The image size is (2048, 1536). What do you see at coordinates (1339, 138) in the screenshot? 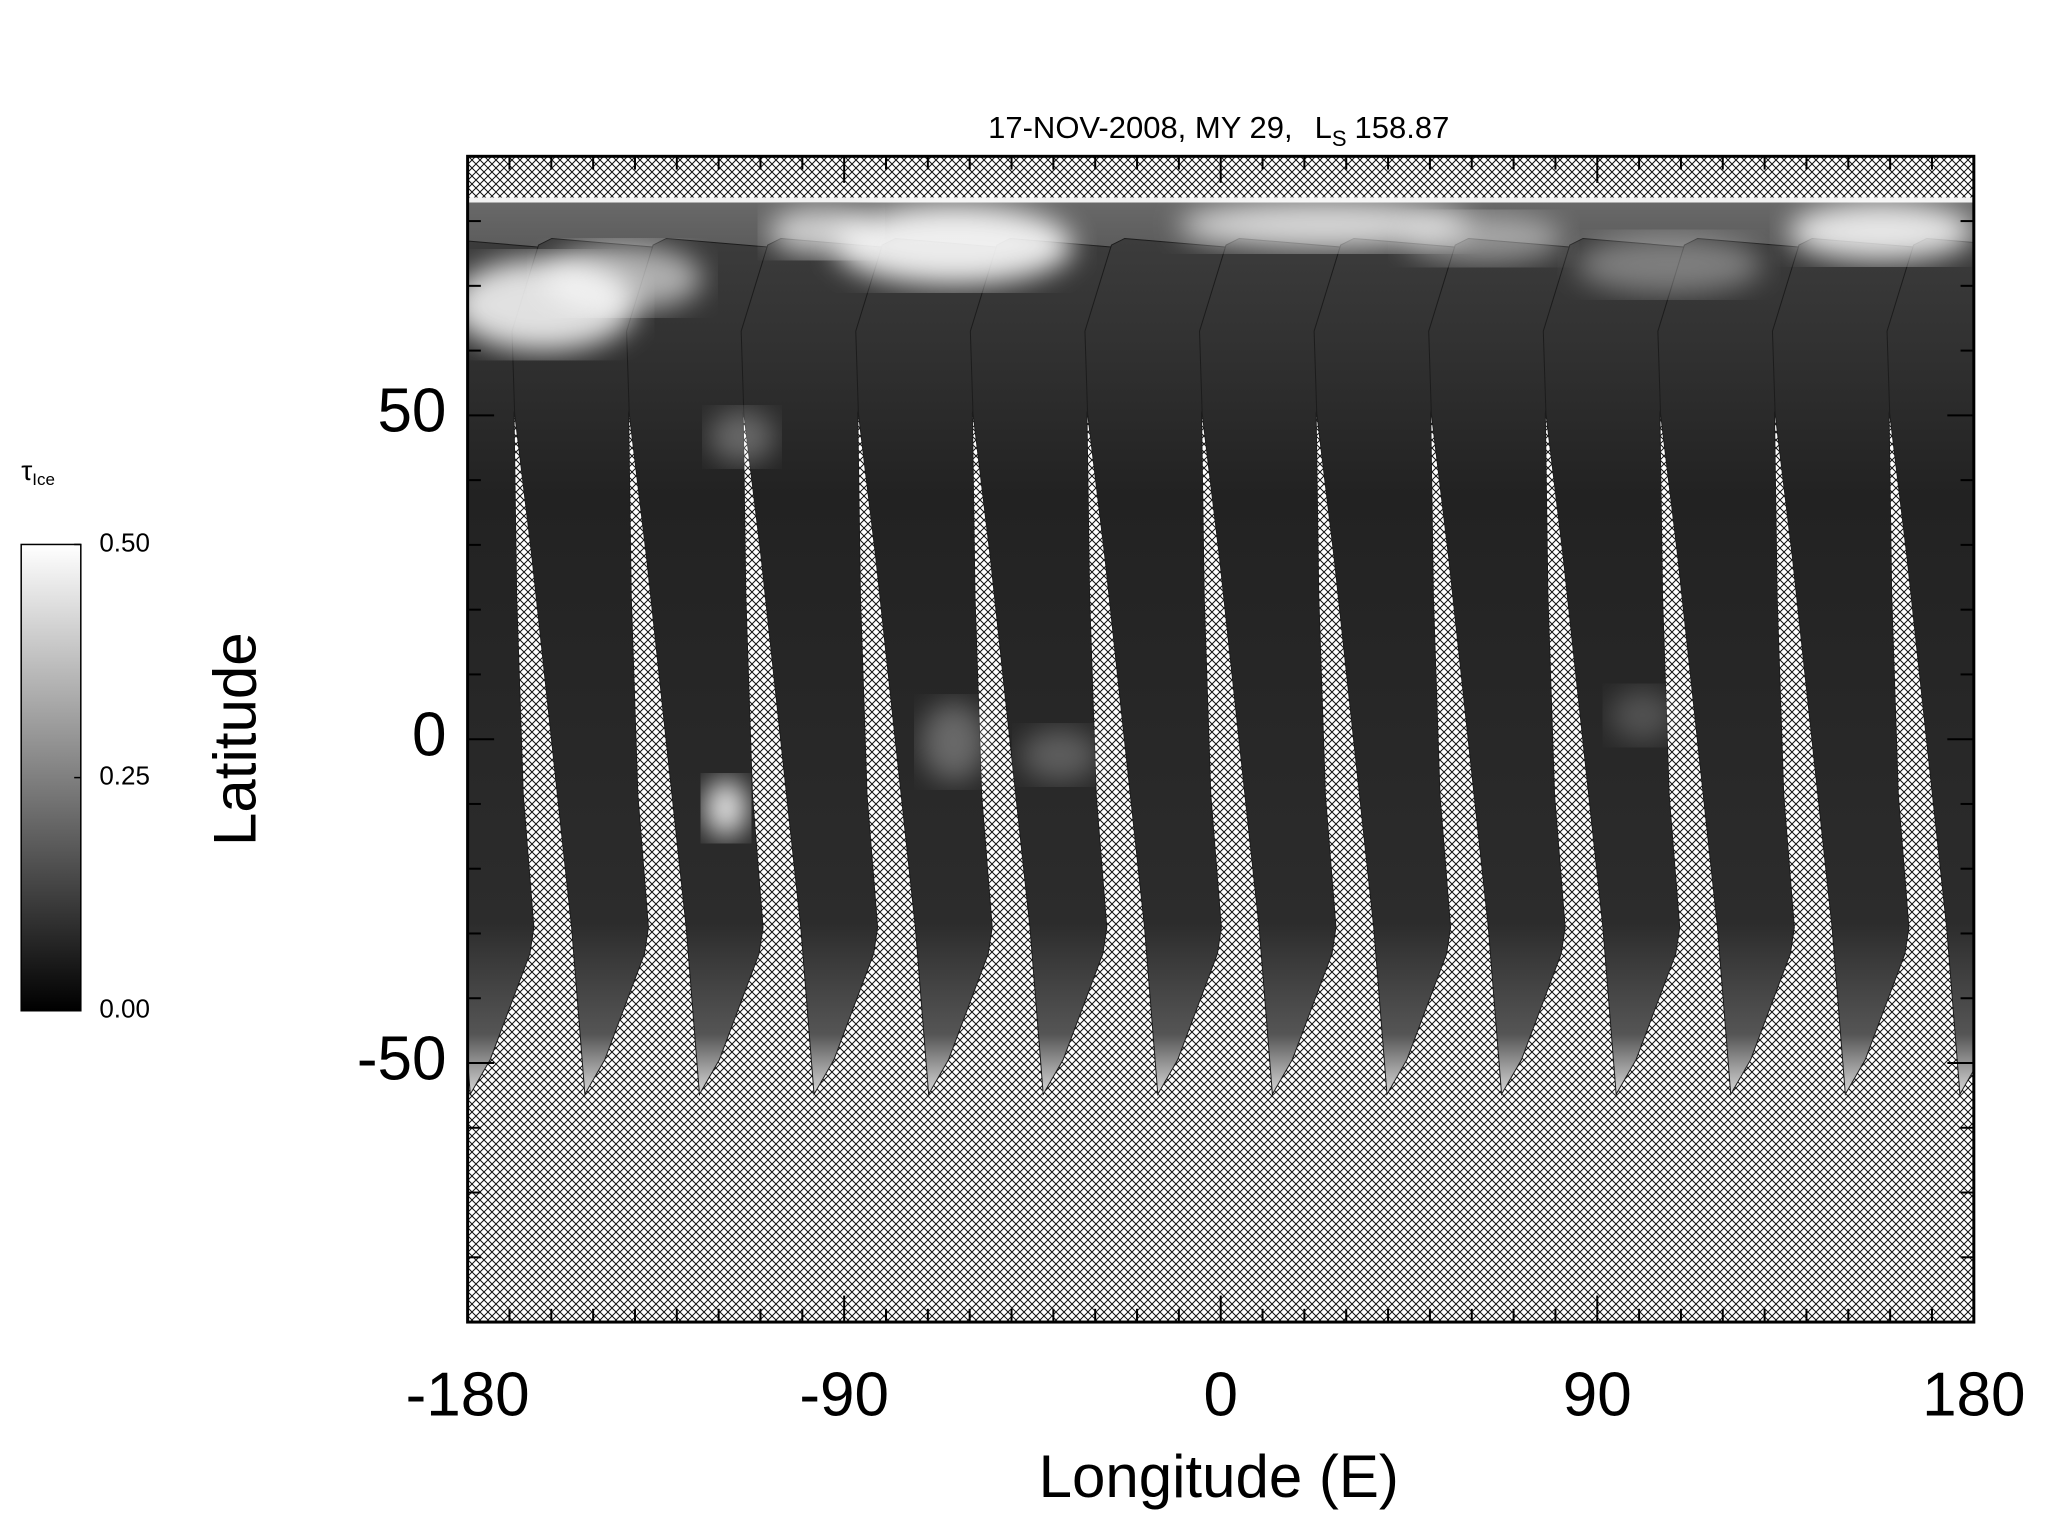
I see `ls-subscript: S` at bounding box center [1339, 138].